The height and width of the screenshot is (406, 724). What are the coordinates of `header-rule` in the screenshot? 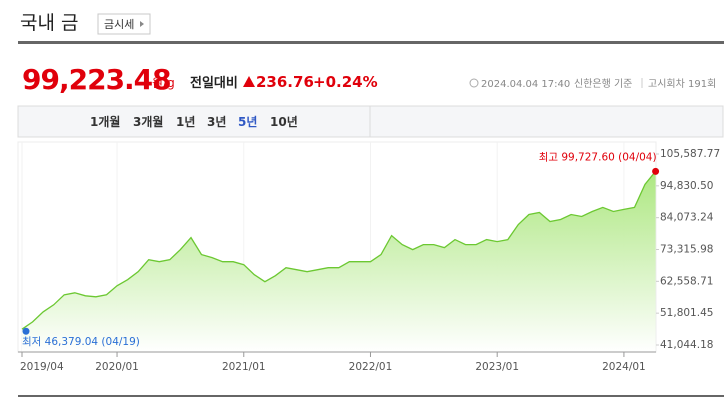 It's located at (371, 42).